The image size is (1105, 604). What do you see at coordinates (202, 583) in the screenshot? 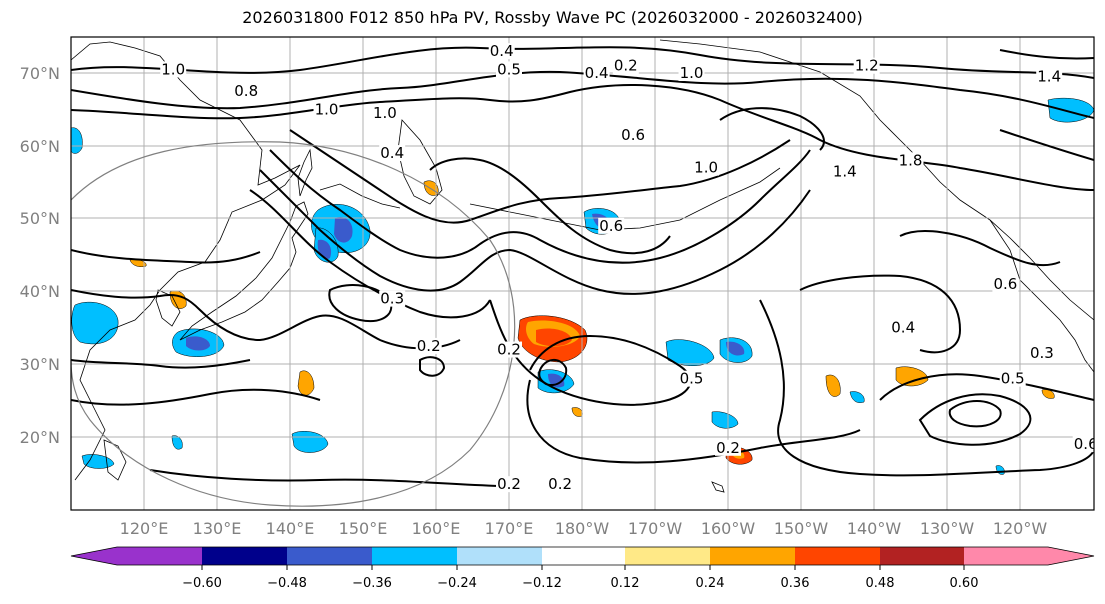
I see `colorbar-label: −0.60` at bounding box center [202, 583].